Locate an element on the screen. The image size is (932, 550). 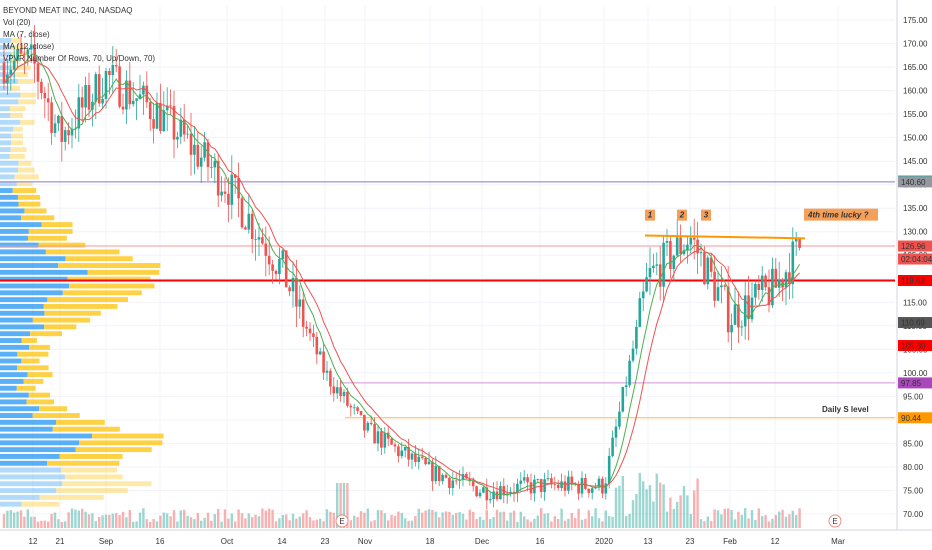
legend-vol: Vol (20) is located at coordinates (17, 22).